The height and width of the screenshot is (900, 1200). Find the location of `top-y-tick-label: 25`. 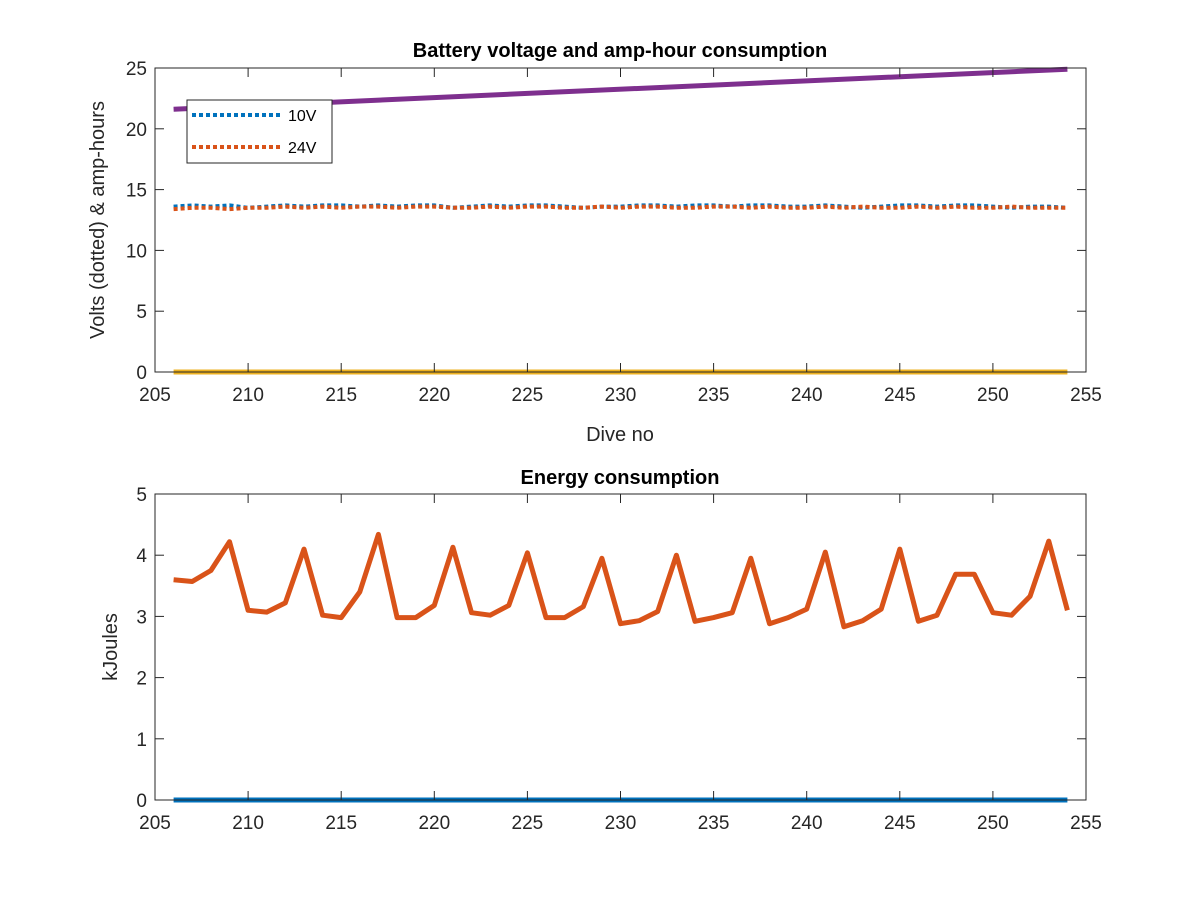

top-y-tick-label: 25 is located at coordinates (136, 69).